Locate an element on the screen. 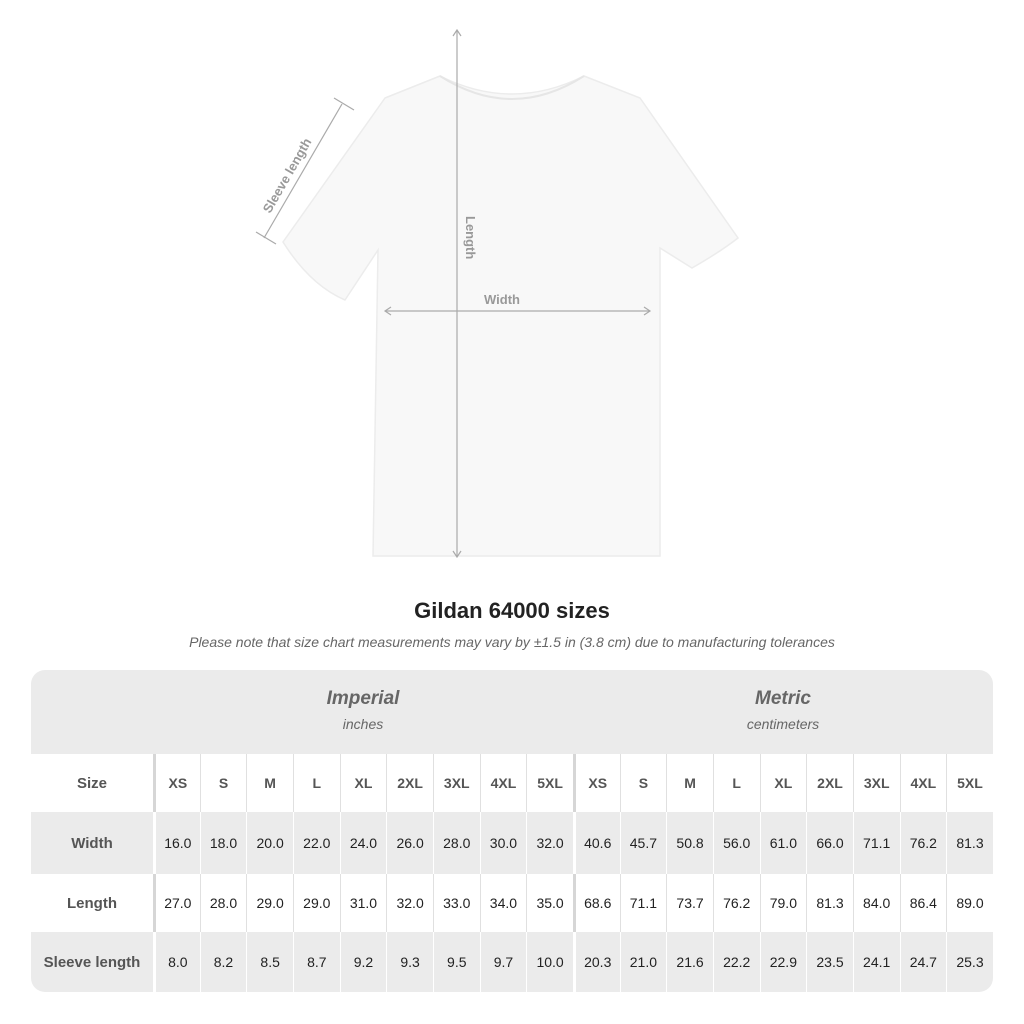  table-cell: 22.9 is located at coordinates (783, 962).